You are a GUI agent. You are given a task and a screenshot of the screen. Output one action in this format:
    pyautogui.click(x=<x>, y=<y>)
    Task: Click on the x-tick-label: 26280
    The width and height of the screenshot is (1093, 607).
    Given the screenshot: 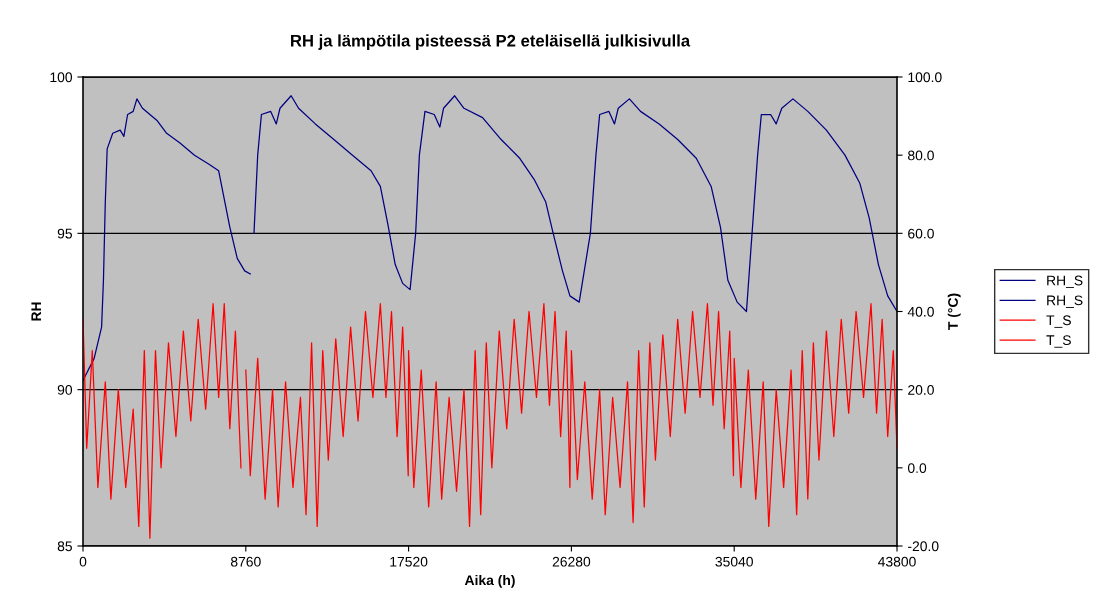 What is the action you would take?
    pyautogui.click(x=571, y=561)
    